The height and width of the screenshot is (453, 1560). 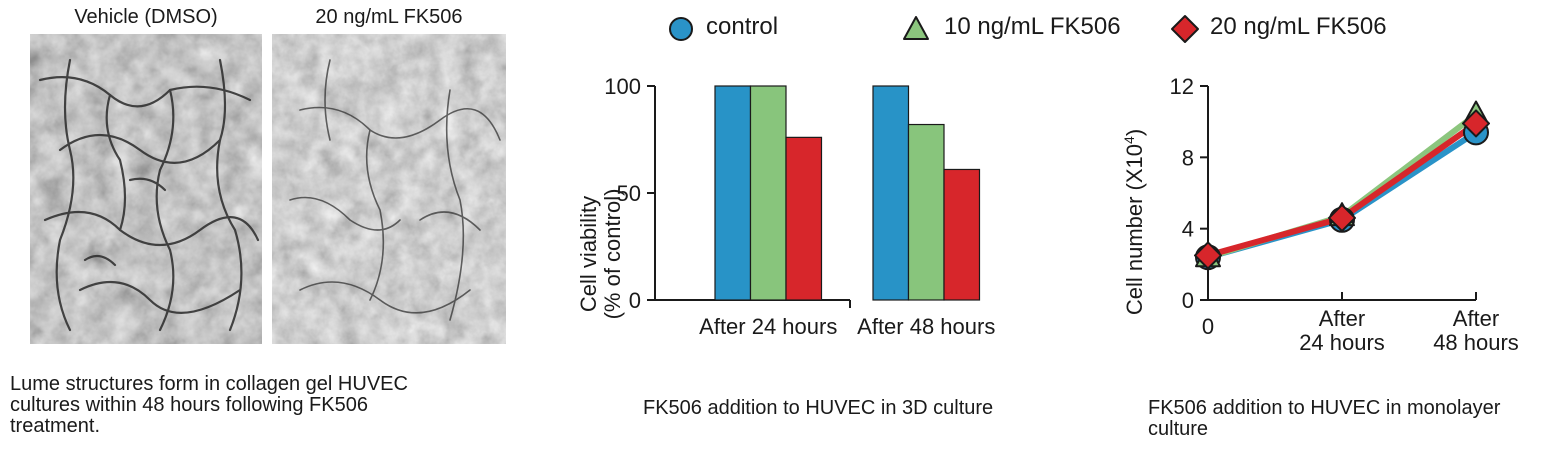 What do you see at coordinates (768, 326) in the screenshot?
I see `bar-x-tick-label: After 24 hours` at bounding box center [768, 326].